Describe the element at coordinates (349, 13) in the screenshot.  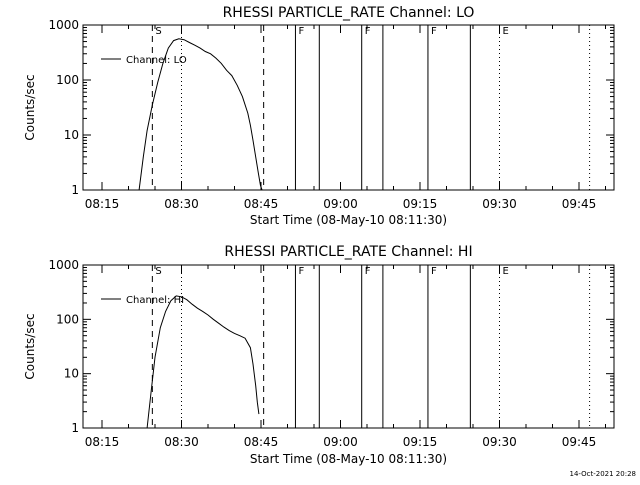
I see `chart-title: RHESSI PARTICLE_RATE Channel: LO` at that location.